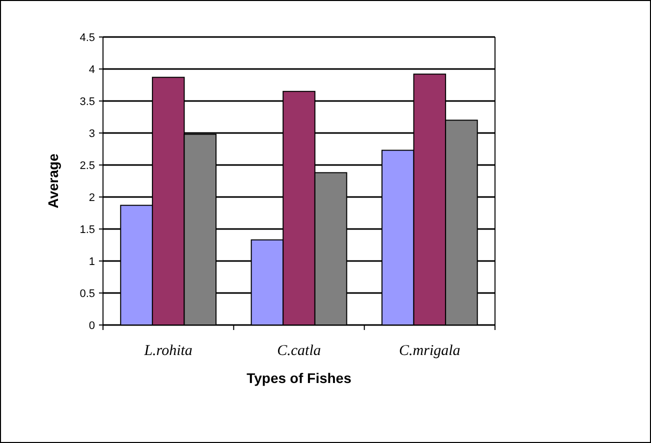  I want to click on x-tick-label: C.catla, so click(299, 351).